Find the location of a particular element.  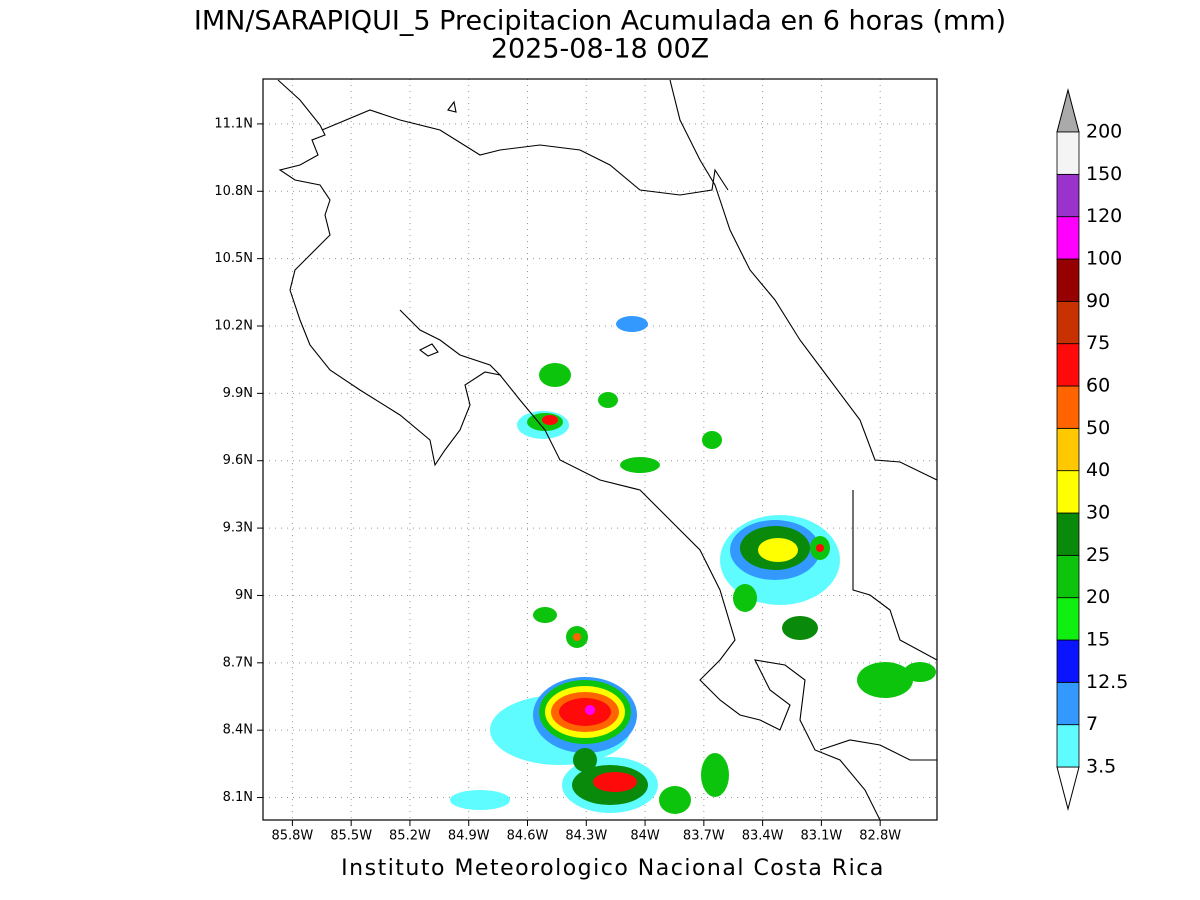

y-tick-label: 9.9N is located at coordinates (238, 393).